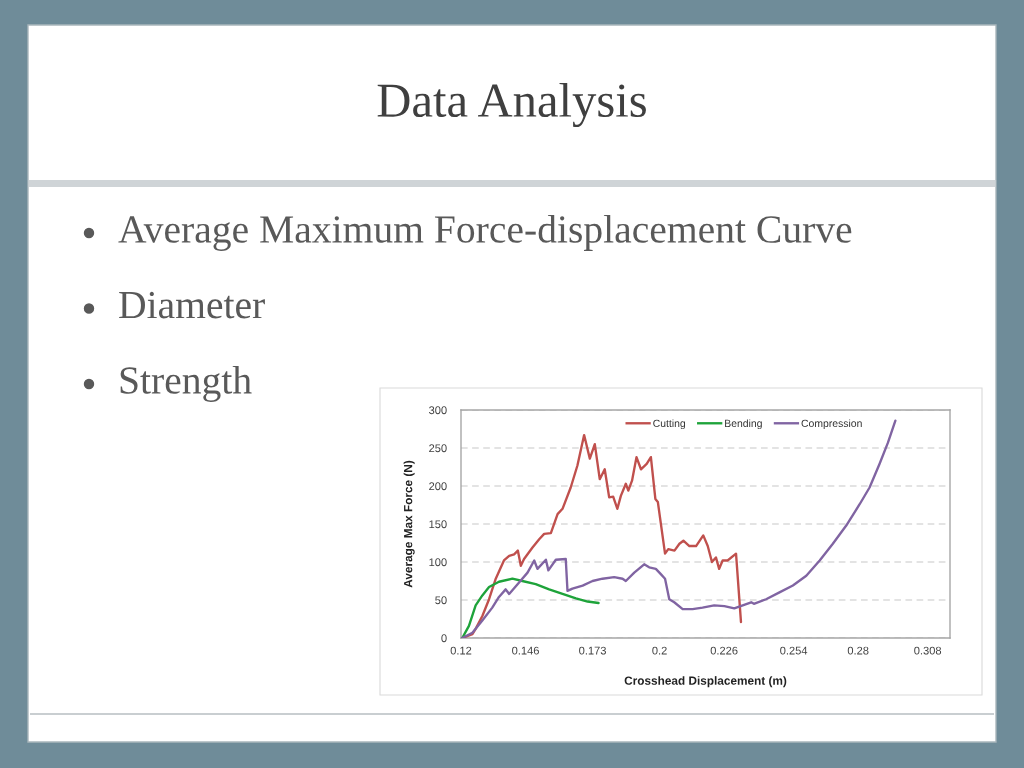  What do you see at coordinates (192, 305) in the screenshot?
I see `text: Diameter` at bounding box center [192, 305].